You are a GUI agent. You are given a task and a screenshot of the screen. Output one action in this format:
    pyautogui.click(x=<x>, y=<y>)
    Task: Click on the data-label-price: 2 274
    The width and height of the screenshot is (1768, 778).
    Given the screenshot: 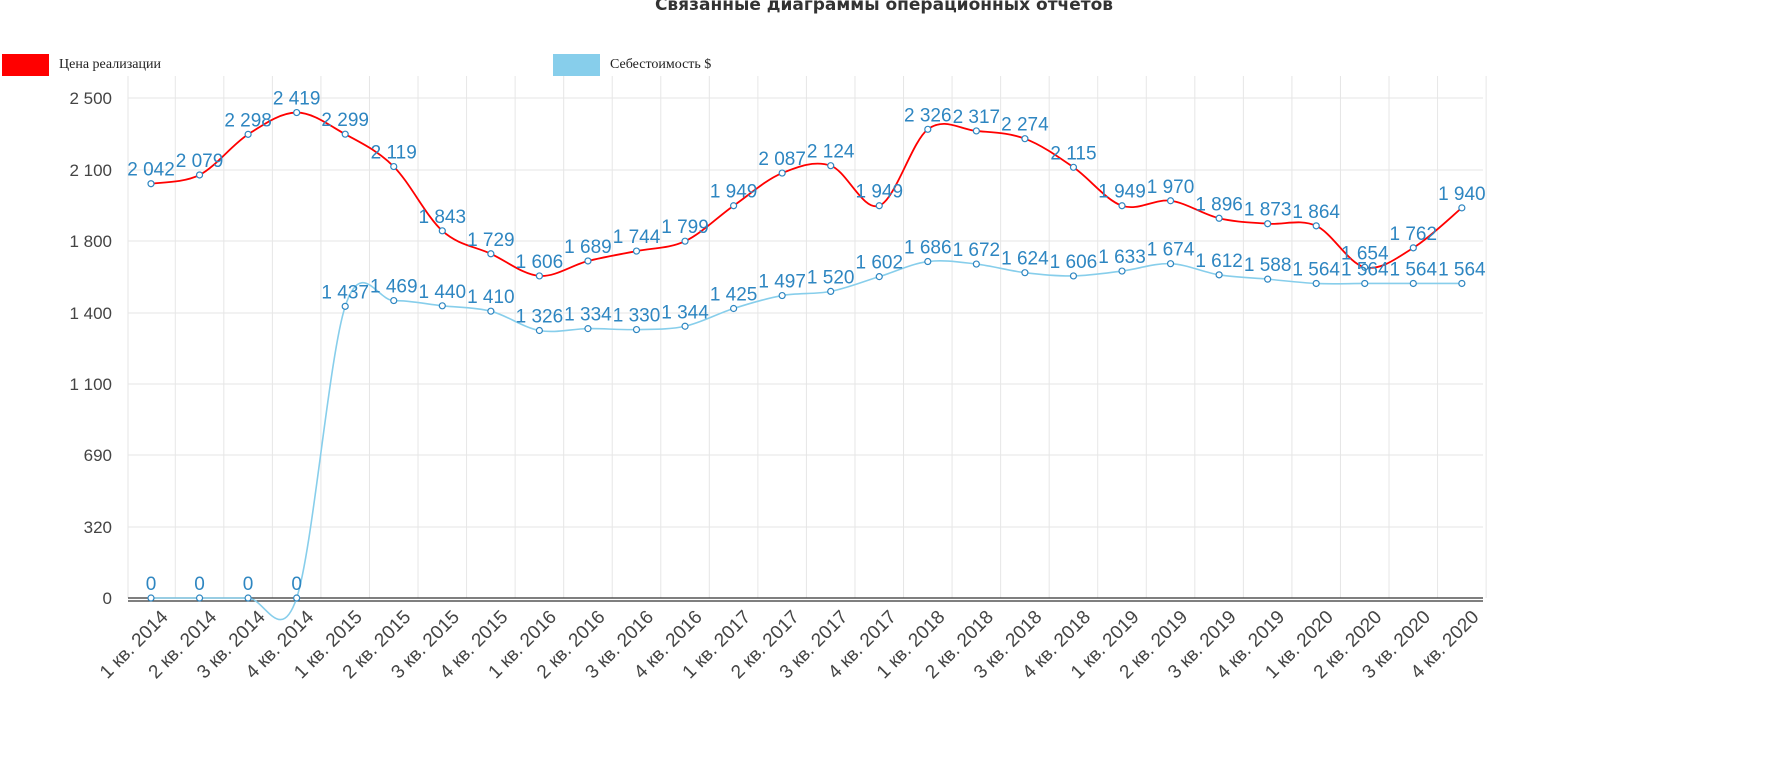 What is the action you would take?
    pyautogui.click(x=1025, y=125)
    